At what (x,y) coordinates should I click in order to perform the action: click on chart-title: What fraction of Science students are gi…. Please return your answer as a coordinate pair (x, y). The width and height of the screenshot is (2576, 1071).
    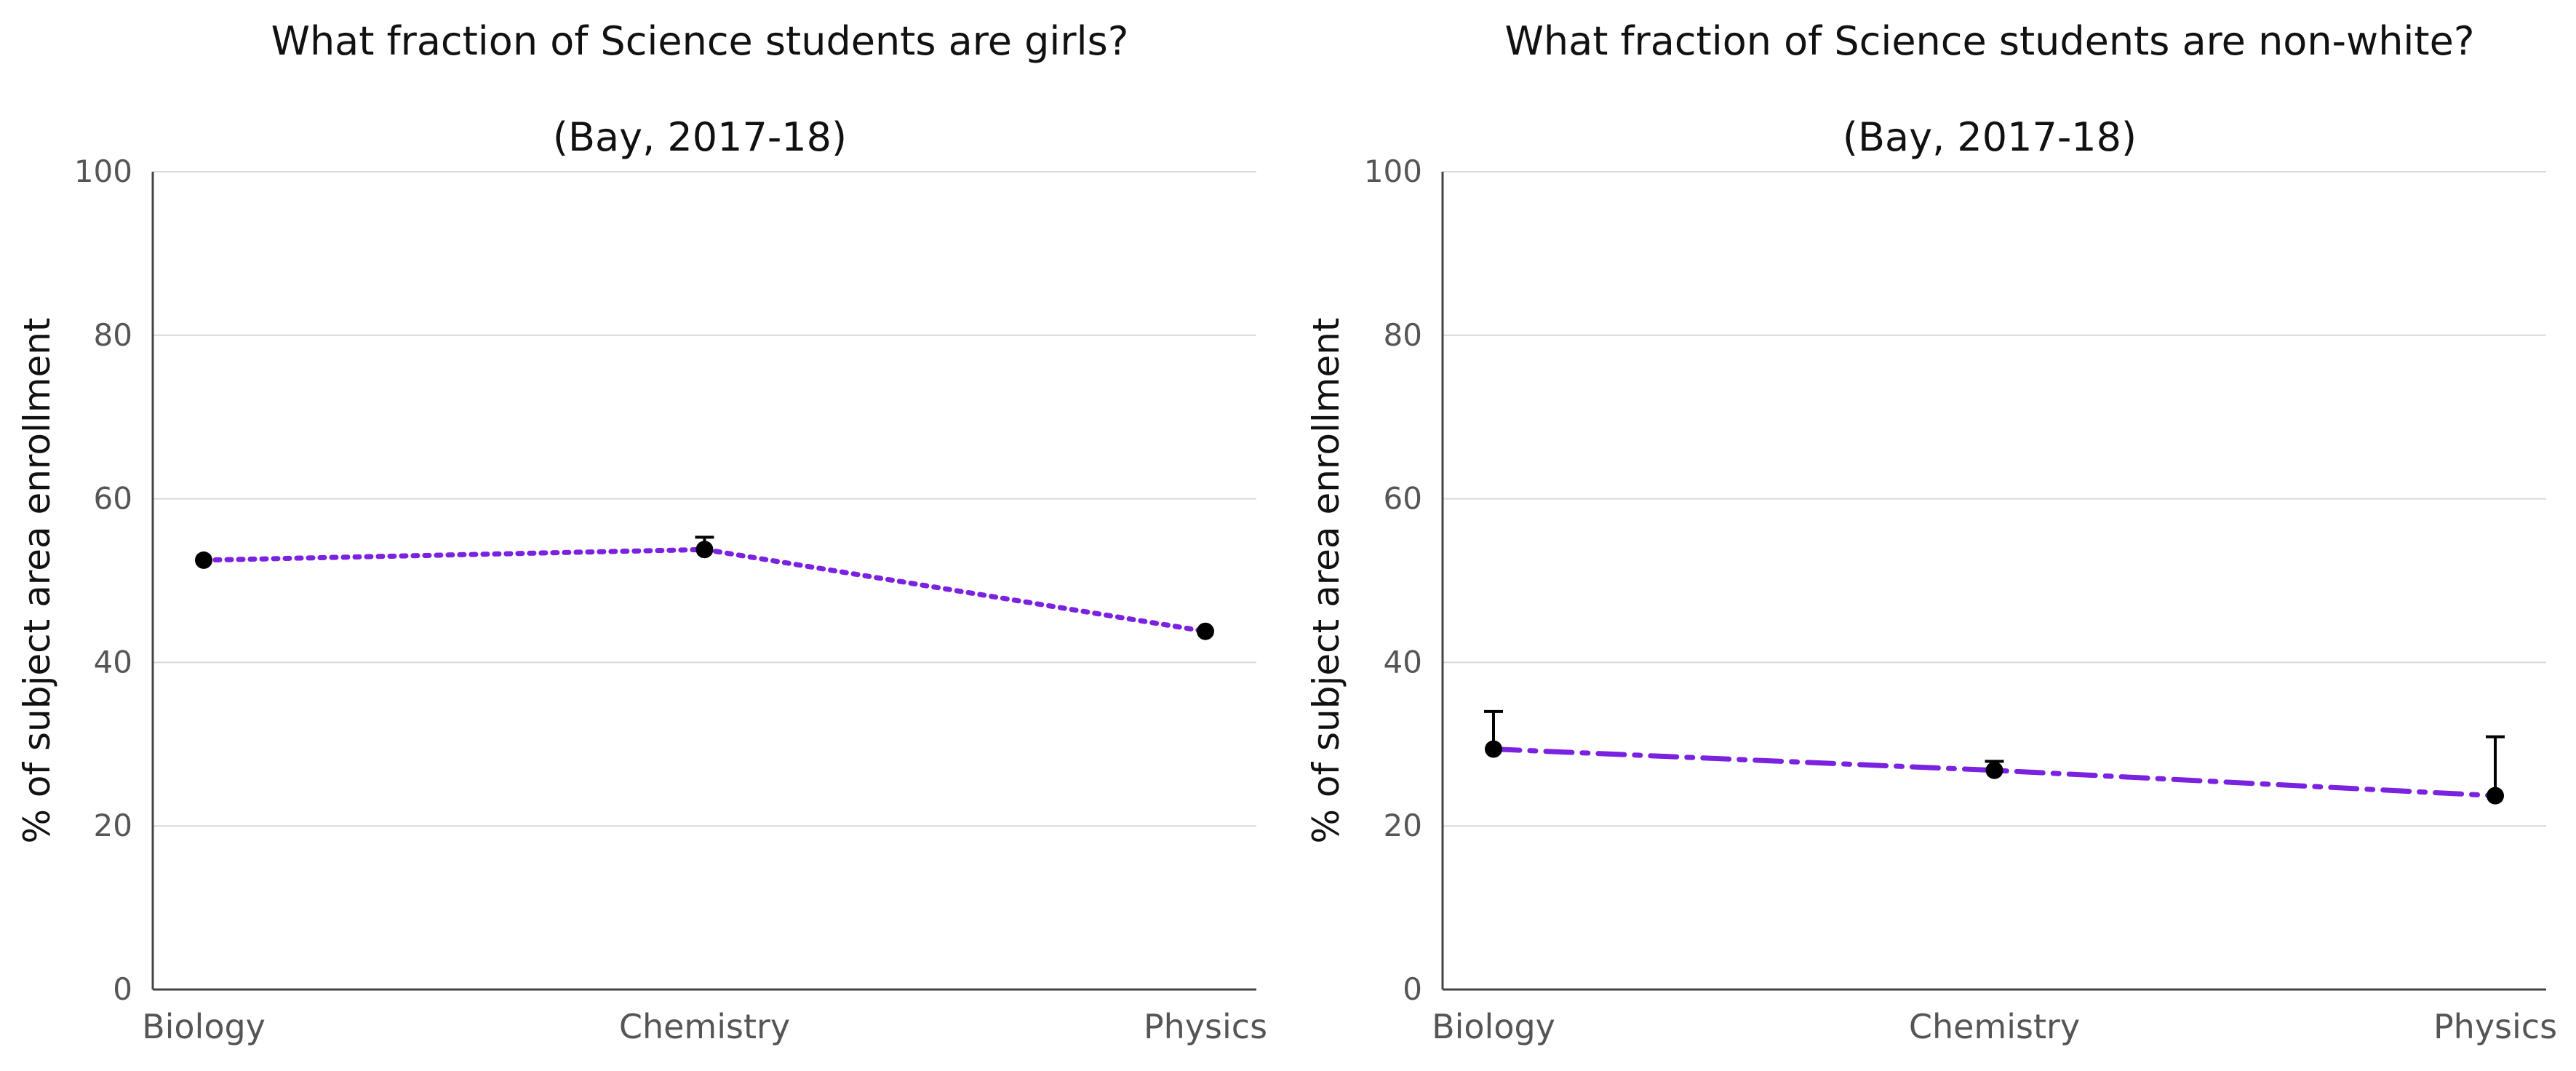
    Looking at the image, I should click on (700, 41).